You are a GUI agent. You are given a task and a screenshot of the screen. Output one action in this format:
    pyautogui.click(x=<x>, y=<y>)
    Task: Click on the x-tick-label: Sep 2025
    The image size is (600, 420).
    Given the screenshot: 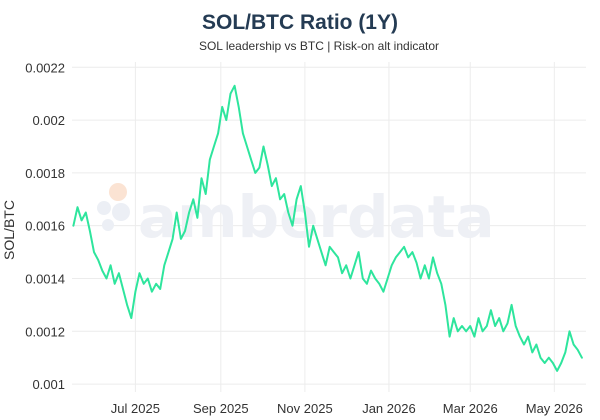 What is the action you would take?
    pyautogui.click(x=221, y=408)
    